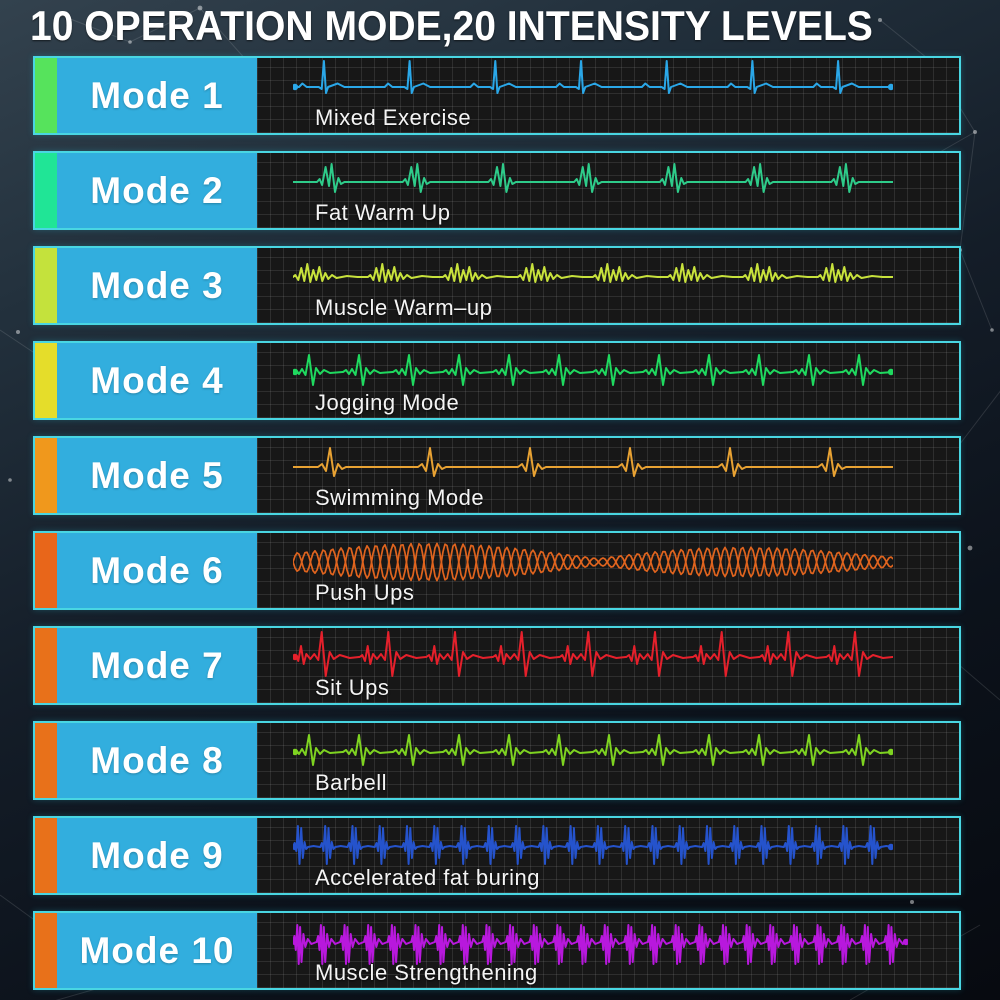 Image resolution: width=1000 pixels, height=1000 pixels. Describe the element at coordinates (404, 307) in the screenshot. I see `wave-label: Muscle Warm–up` at that location.